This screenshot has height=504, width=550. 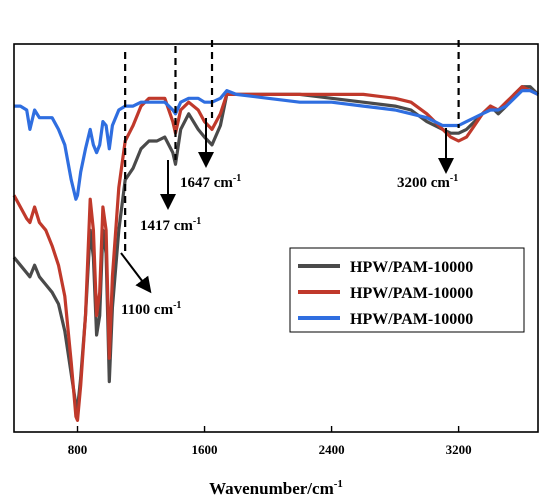 I want to click on x-axis-title: Wavenumber/cm-1, so click(x=276, y=488).